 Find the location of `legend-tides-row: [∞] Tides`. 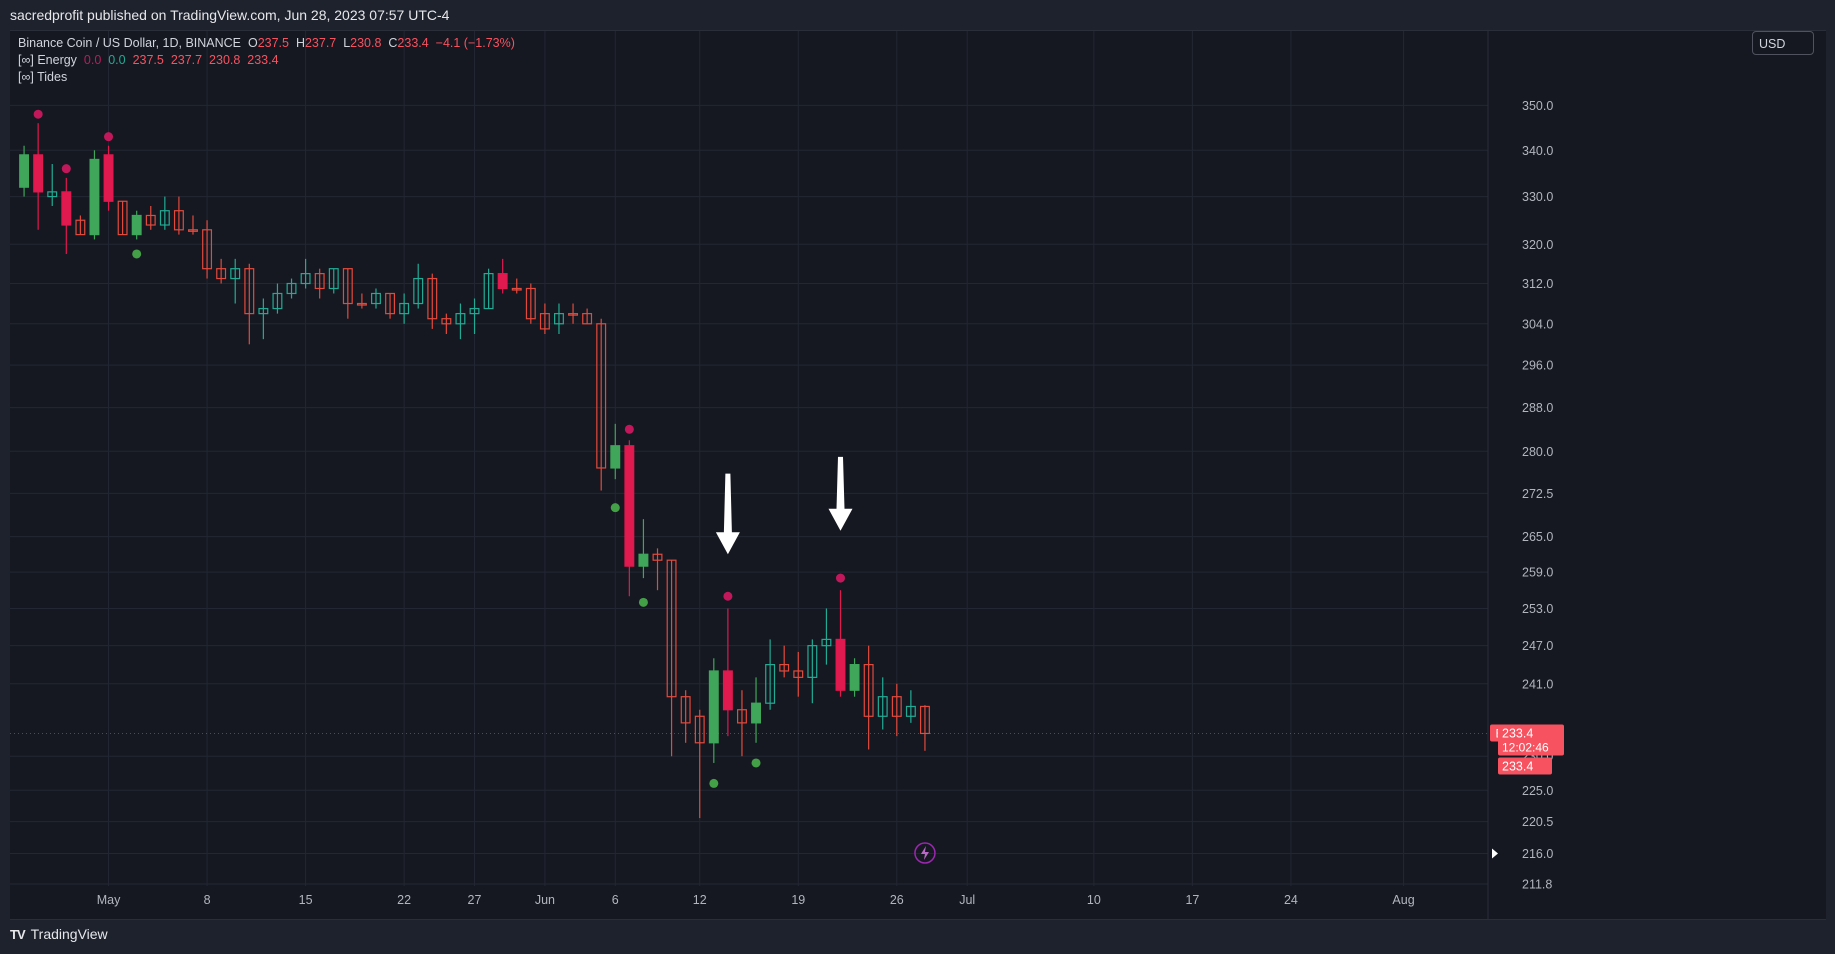

legend-tides-row: [∞] Tides is located at coordinates (266, 77).